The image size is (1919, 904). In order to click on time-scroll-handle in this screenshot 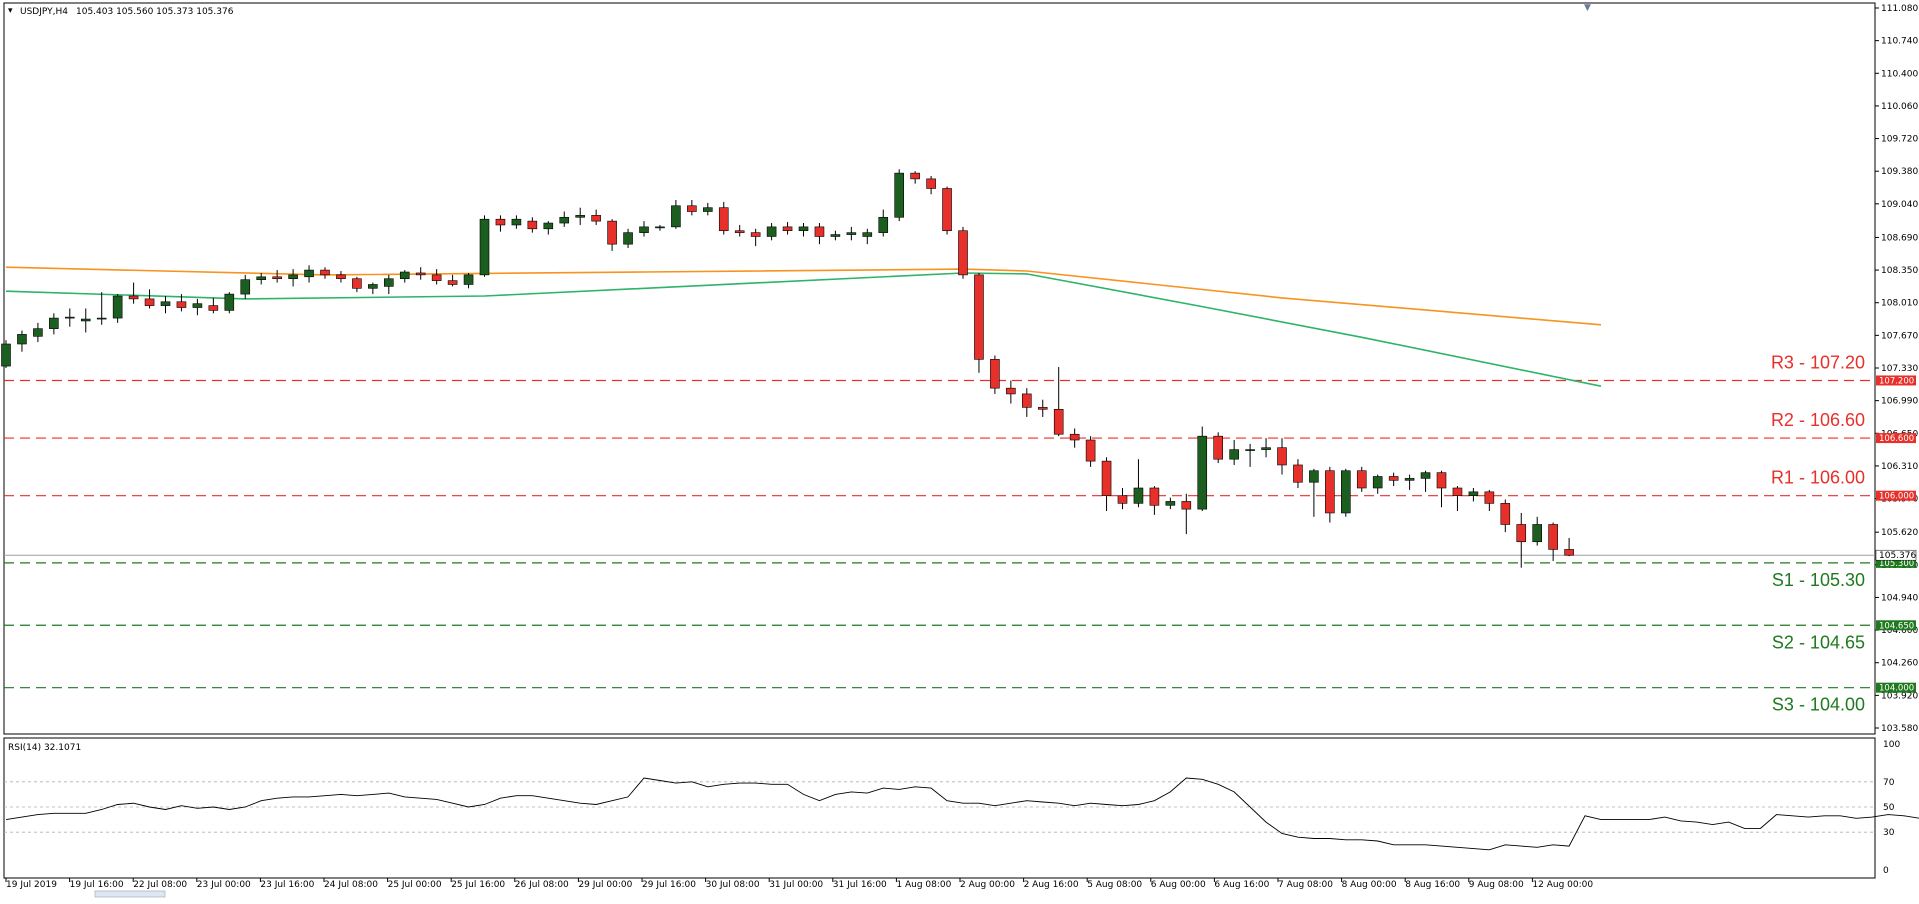, I will do `click(130, 894)`.